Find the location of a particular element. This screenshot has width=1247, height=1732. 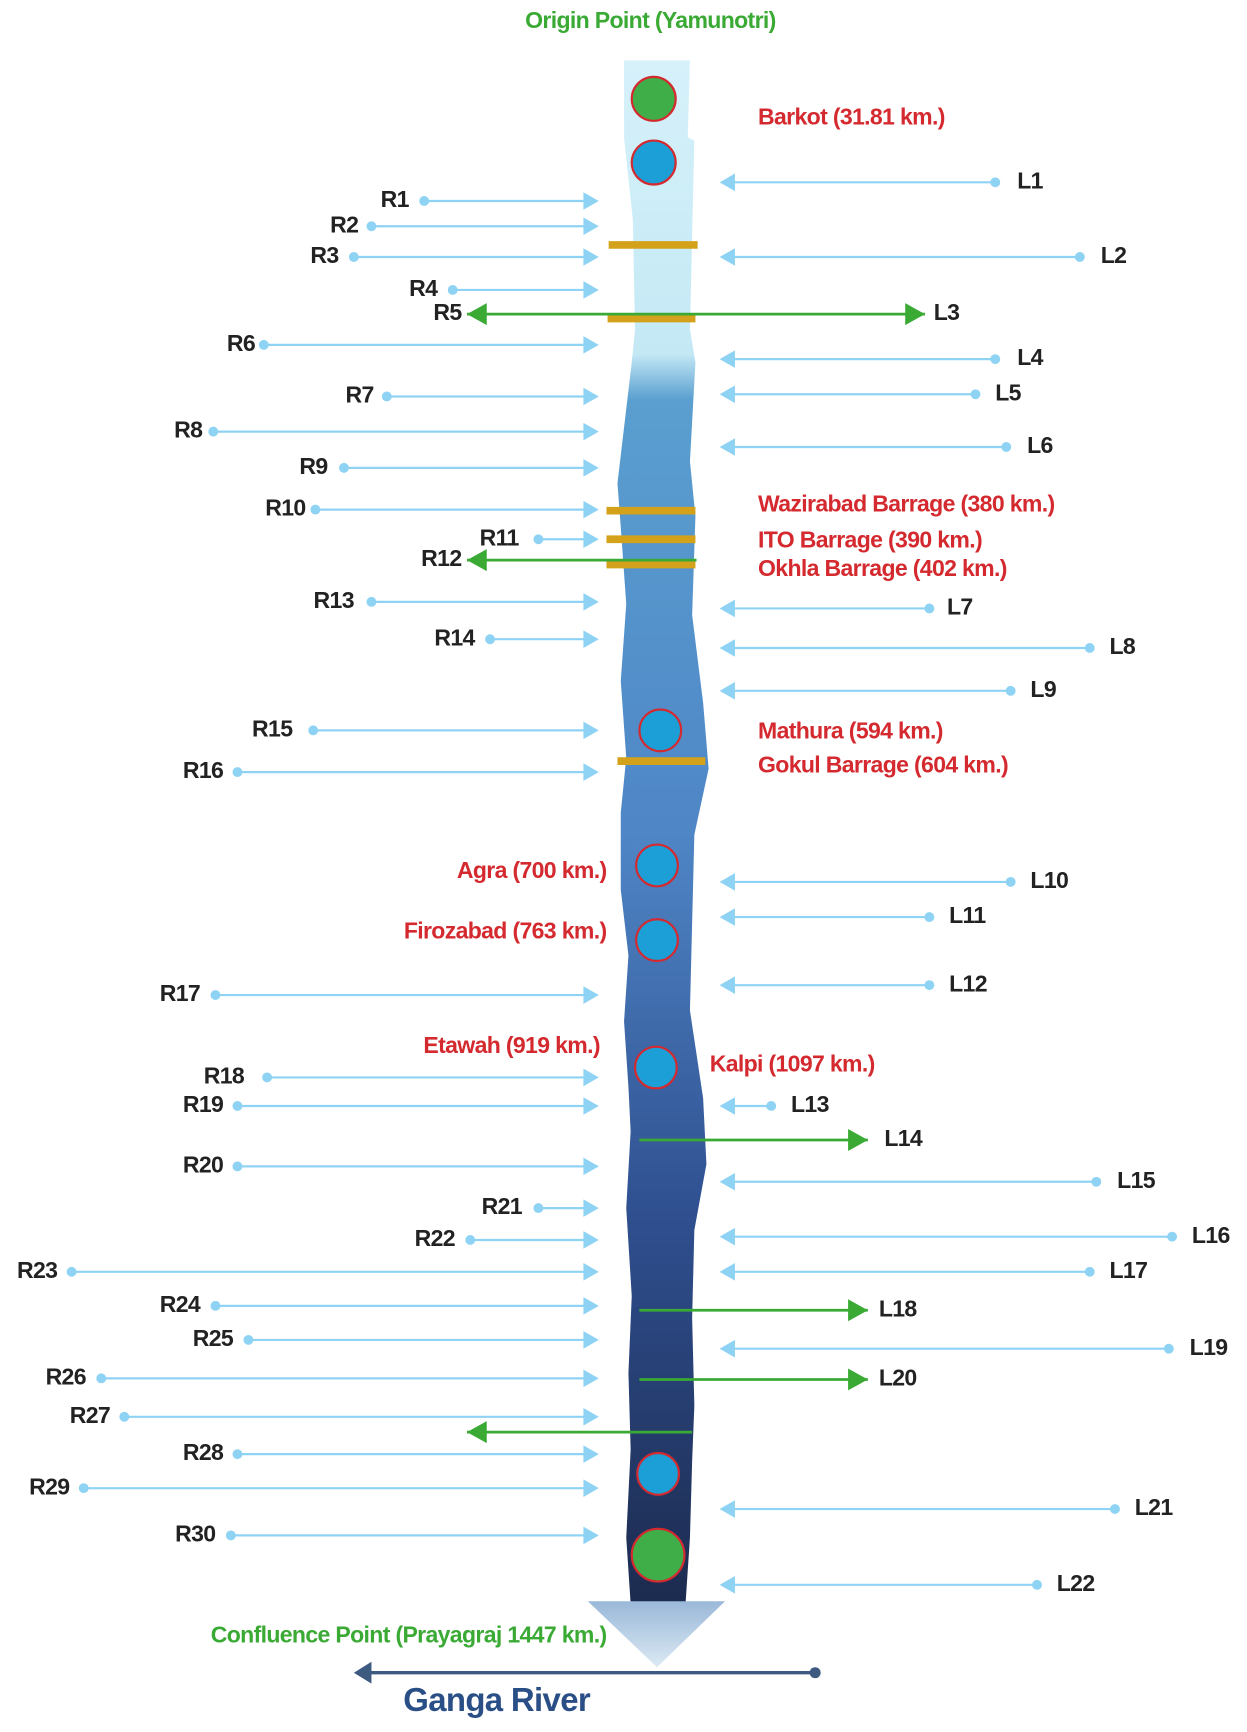

tributary-label: L20 is located at coordinates (898, 1378).